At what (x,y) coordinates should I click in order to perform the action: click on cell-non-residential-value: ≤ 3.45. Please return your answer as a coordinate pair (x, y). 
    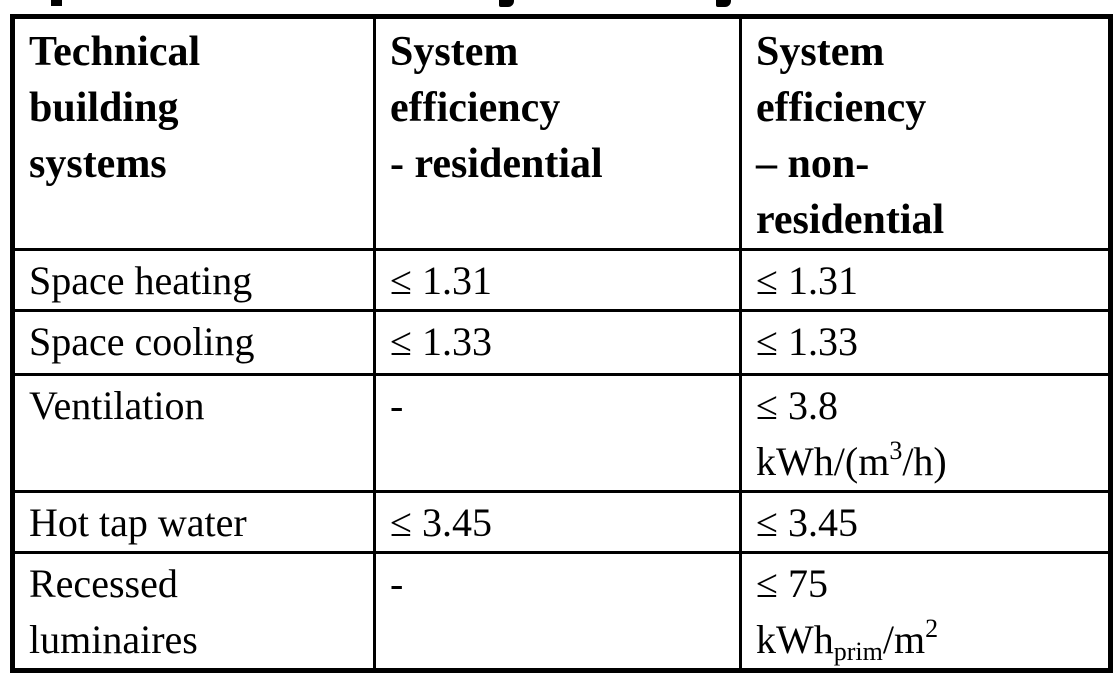
    Looking at the image, I should click on (925, 522).